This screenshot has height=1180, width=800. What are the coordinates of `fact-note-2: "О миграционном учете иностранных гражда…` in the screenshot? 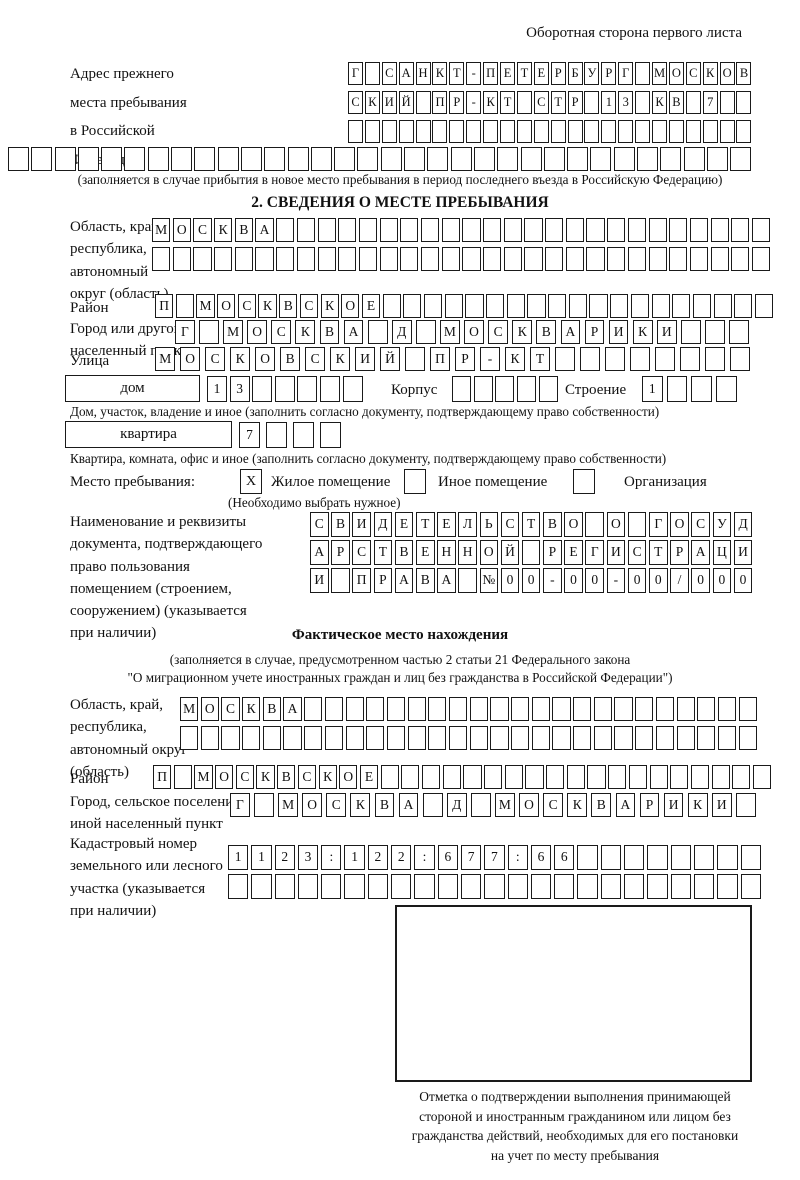 It's located at (400, 677).